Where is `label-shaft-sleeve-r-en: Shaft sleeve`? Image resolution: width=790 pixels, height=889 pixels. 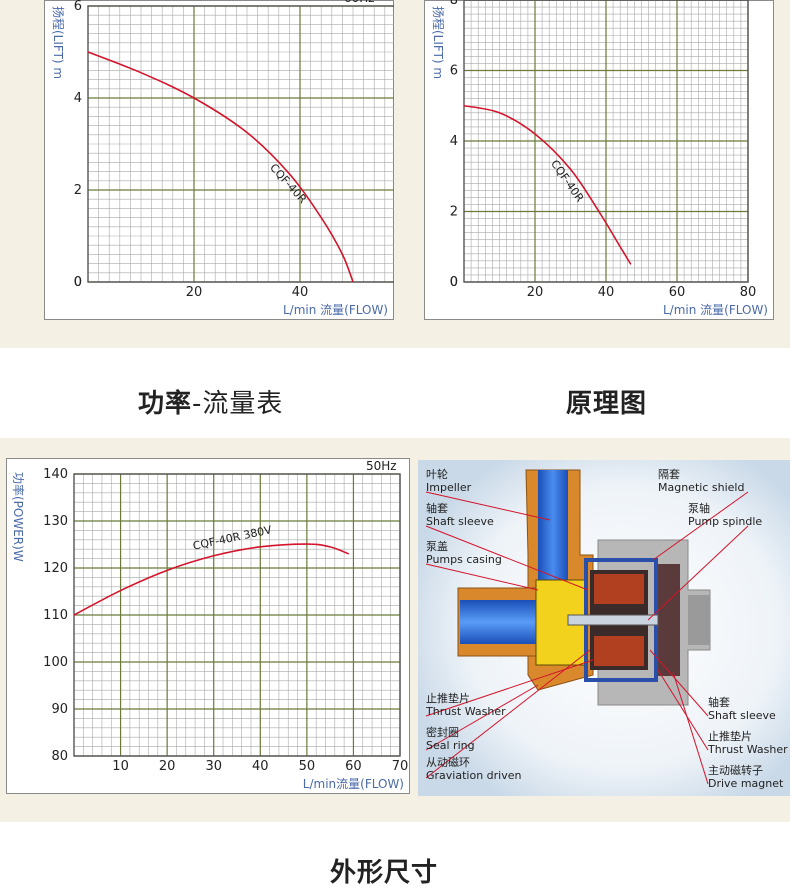 label-shaft-sleeve-r-en: Shaft sleeve is located at coordinates (742, 715).